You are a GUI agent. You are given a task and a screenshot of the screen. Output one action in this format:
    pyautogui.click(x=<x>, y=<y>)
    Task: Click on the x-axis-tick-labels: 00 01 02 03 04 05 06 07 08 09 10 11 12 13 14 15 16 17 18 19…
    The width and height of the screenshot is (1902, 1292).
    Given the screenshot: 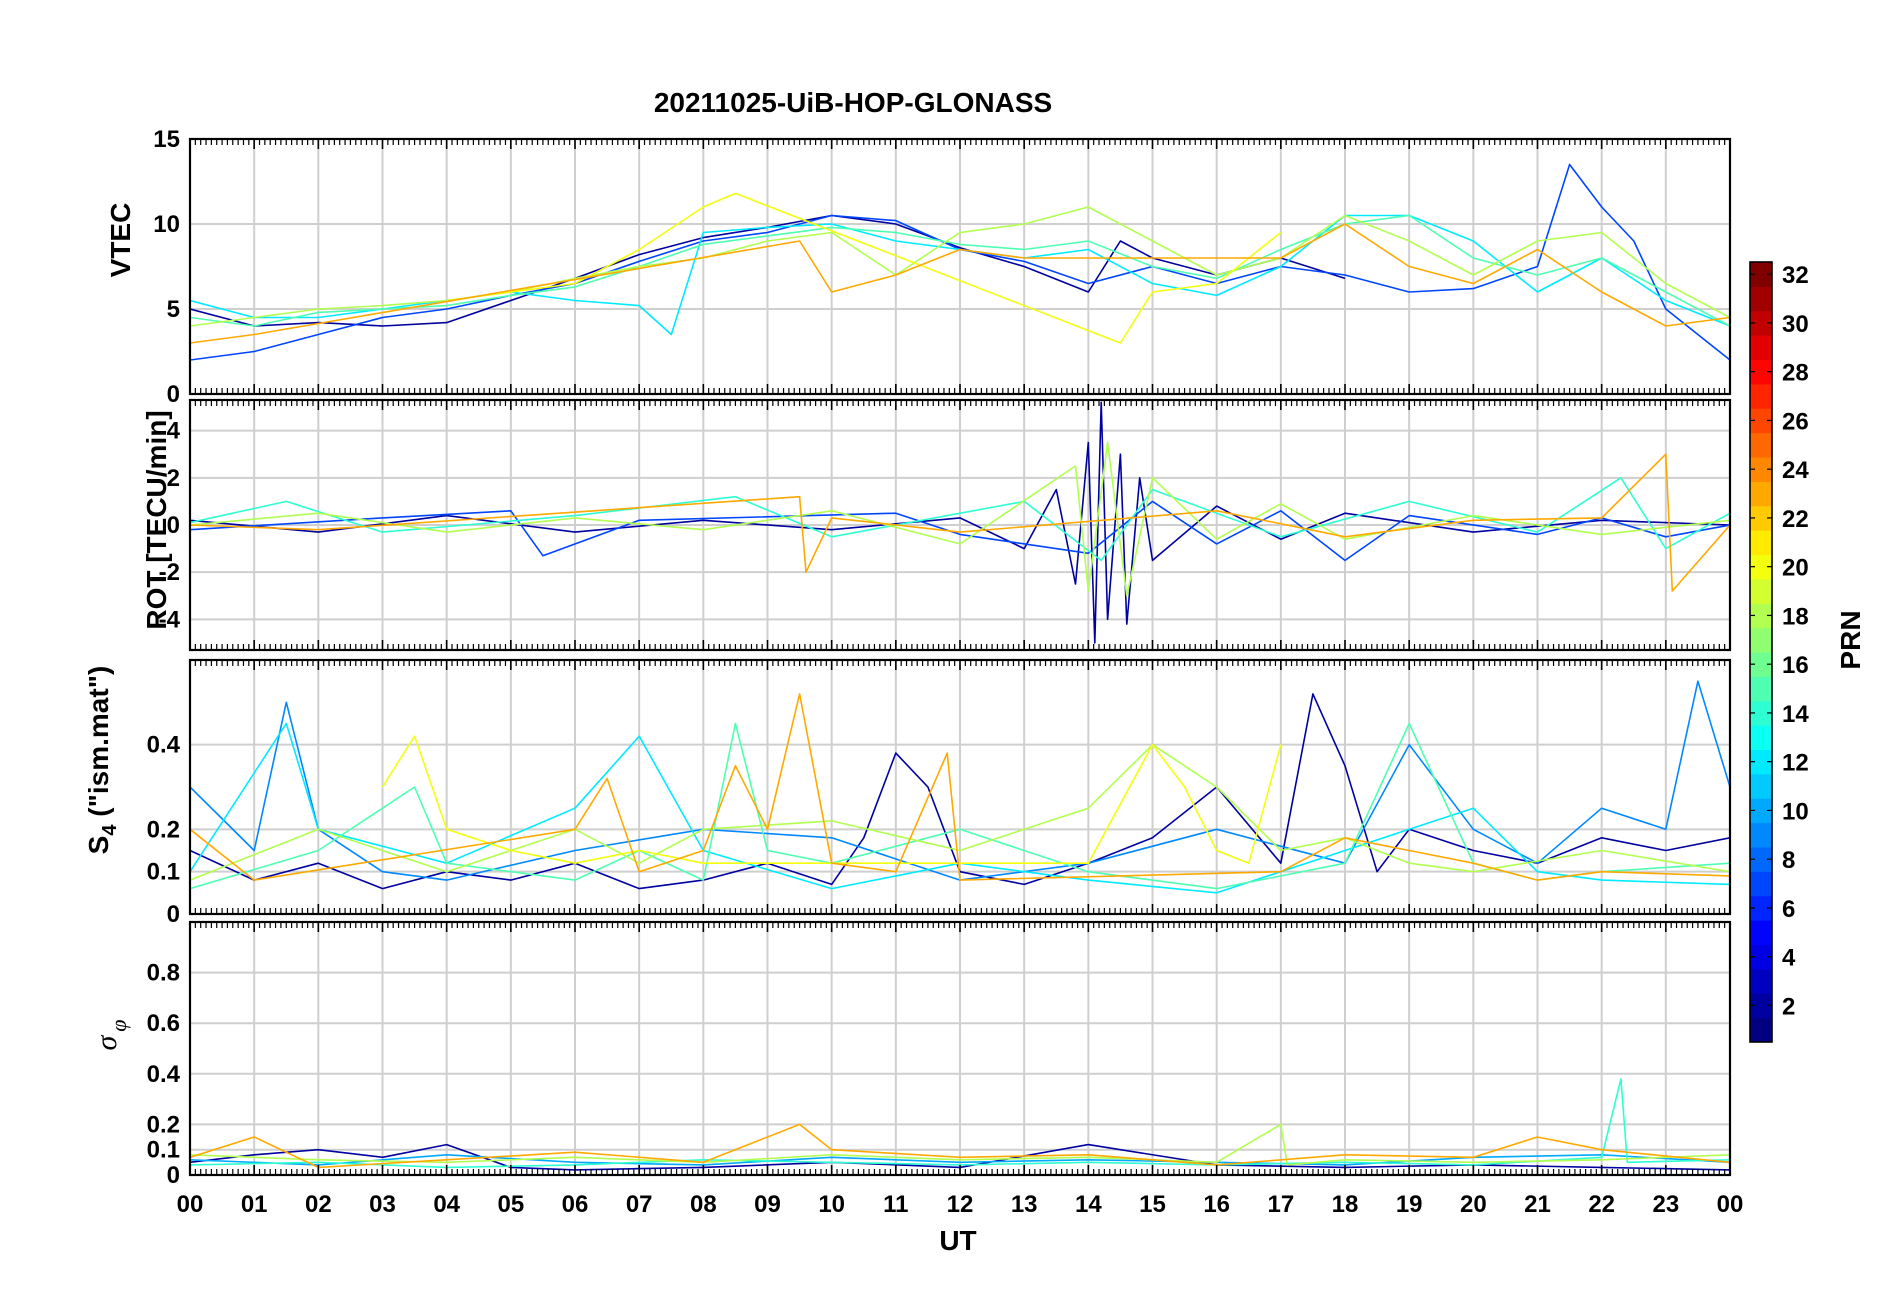 What is the action you would take?
    pyautogui.click(x=960, y=1204)
    